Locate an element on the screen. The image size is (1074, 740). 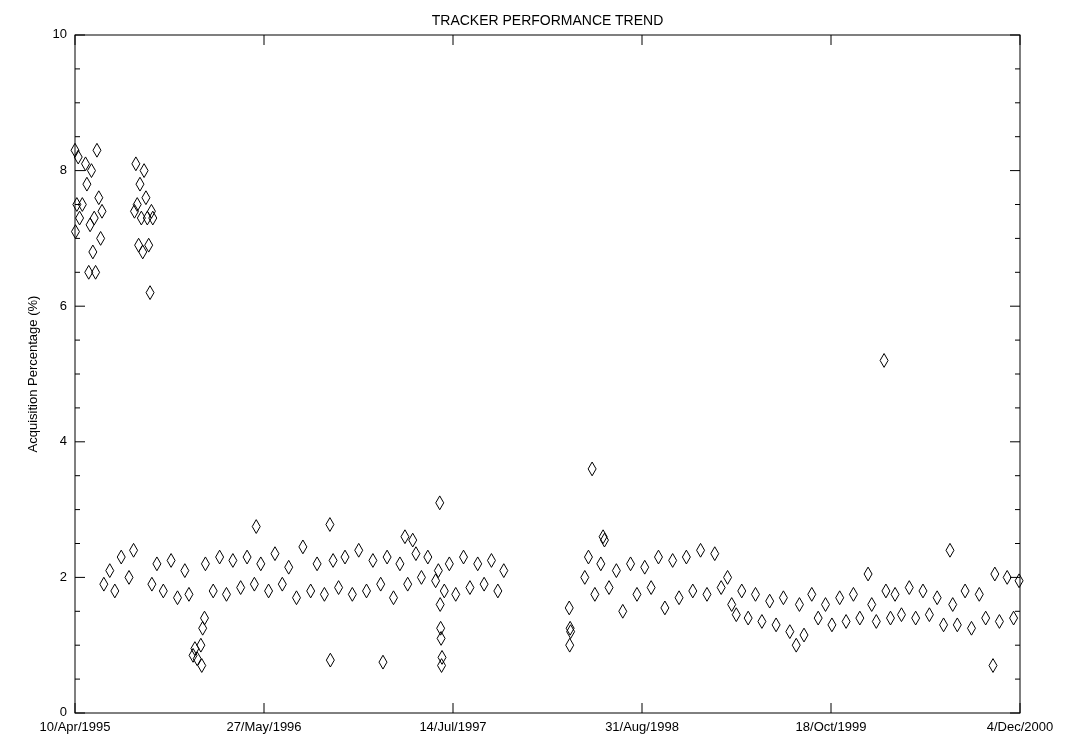
x-tick-label: 4/Dec/2000 is located at coordinates (1020, 726).